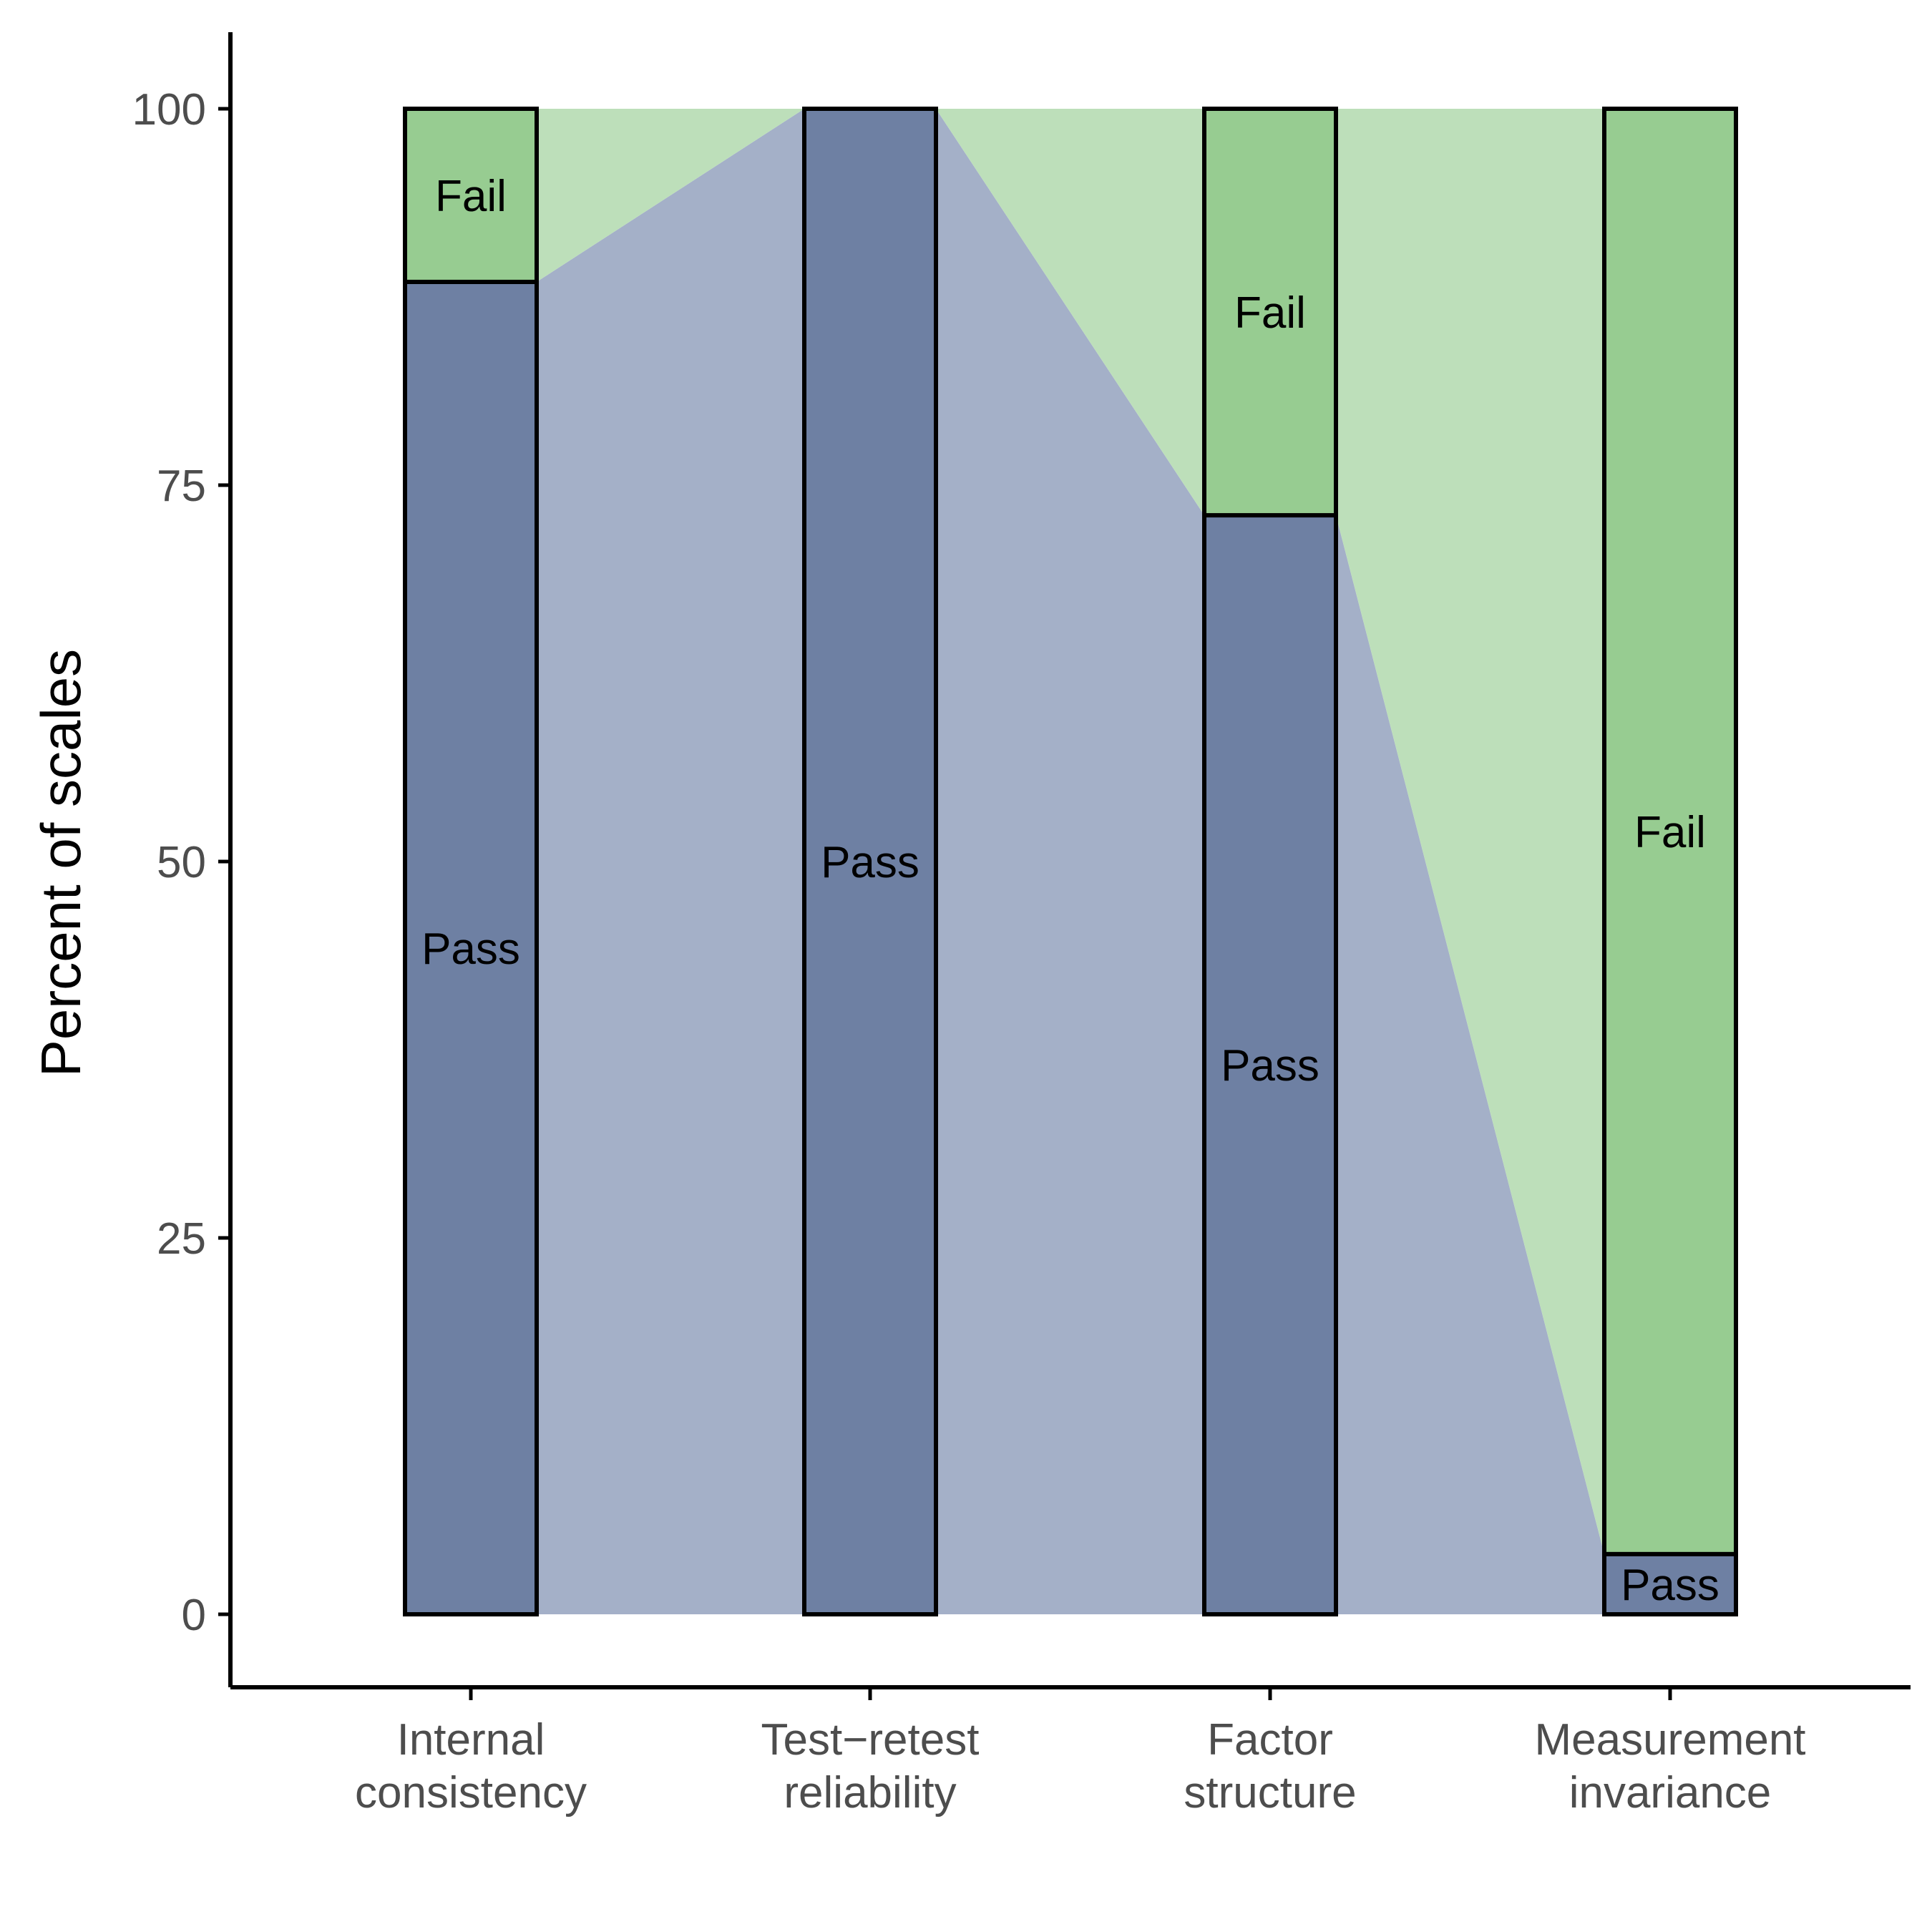 This screenshot has height=1932, width=1932. I want to click on x-tick-label: Internal consistency, so click(471, 1766).